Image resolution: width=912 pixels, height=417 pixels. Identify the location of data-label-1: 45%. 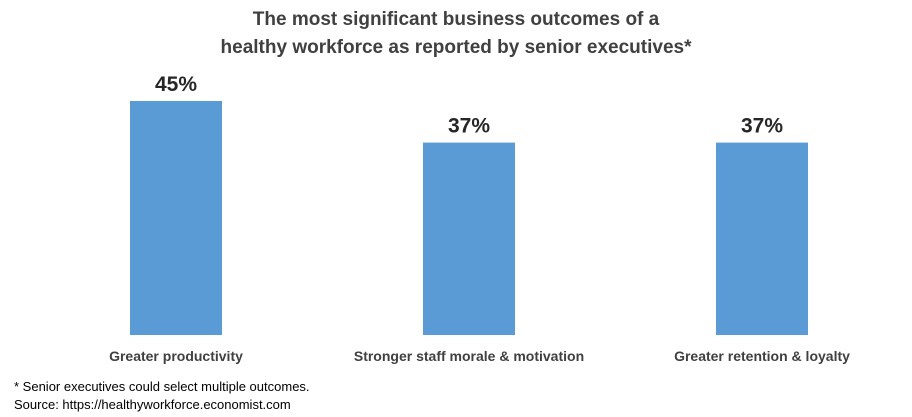
(176, 84).